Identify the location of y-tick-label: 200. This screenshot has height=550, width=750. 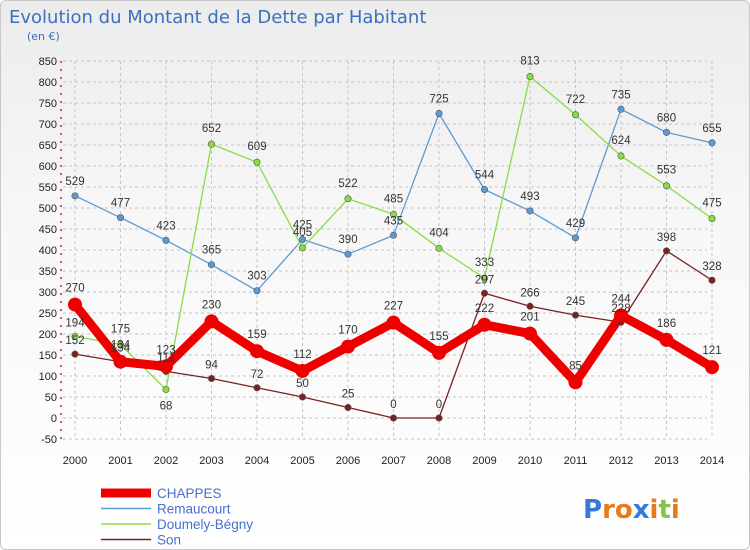
(48, 335).